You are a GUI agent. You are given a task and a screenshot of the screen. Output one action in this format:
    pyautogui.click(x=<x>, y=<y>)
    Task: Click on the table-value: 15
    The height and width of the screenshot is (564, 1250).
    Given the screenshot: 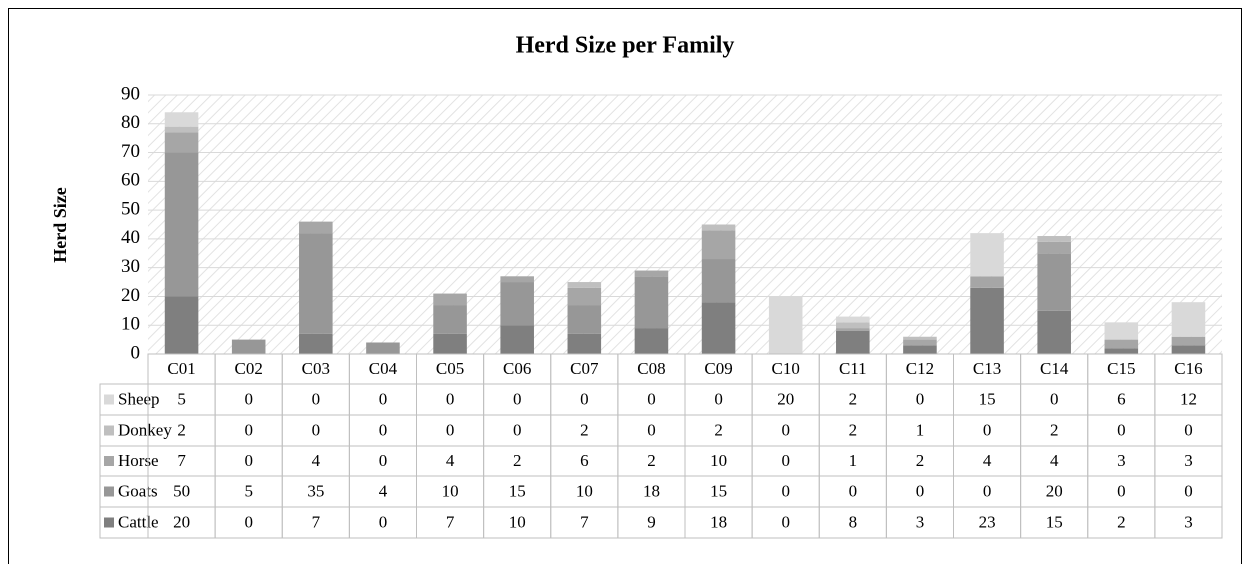 What is the action you would take?
    pyautogui.click(x=987, y=398)
    